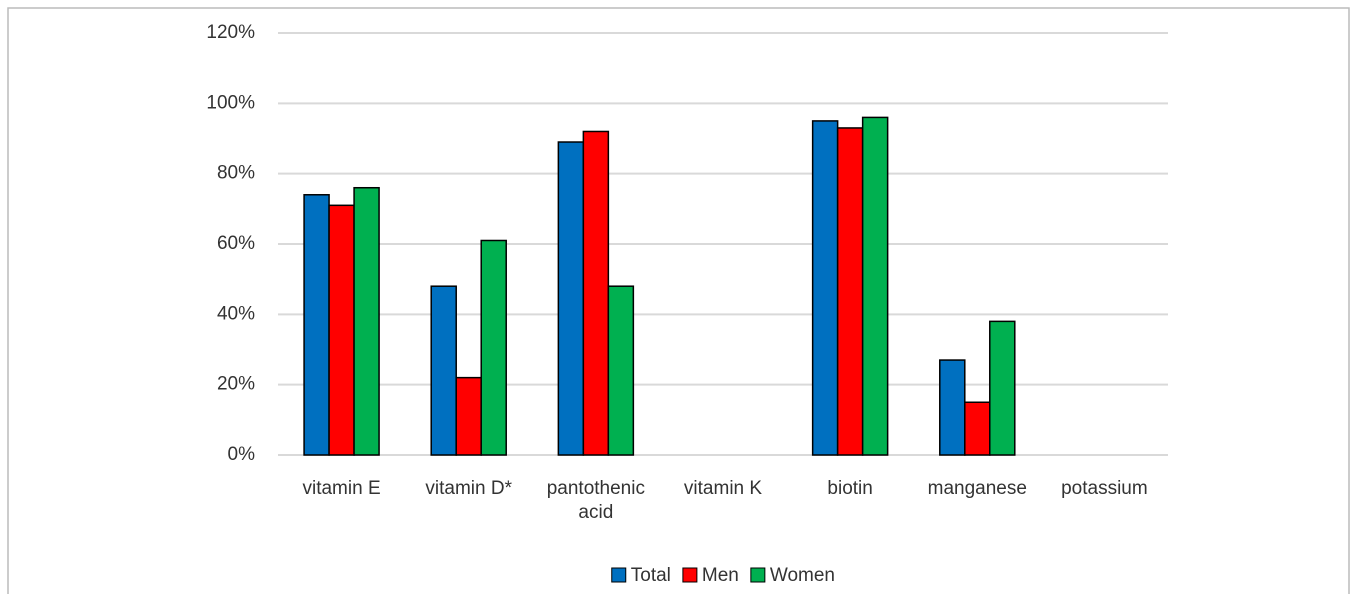 This screenshot has height=594, width=1357. I want to click on y-tick-label: 120%, so click(230, 32).